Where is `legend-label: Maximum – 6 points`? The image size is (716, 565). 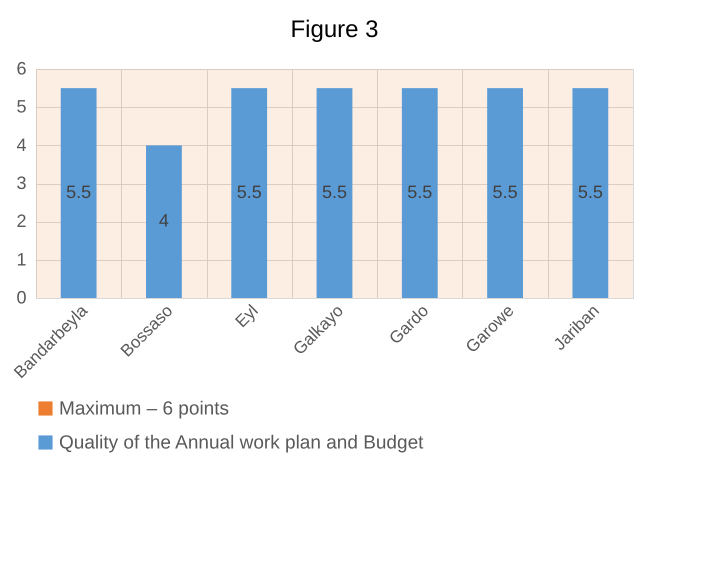
legend-label: Maximum – 6 points is located at coordinates (144, 409).